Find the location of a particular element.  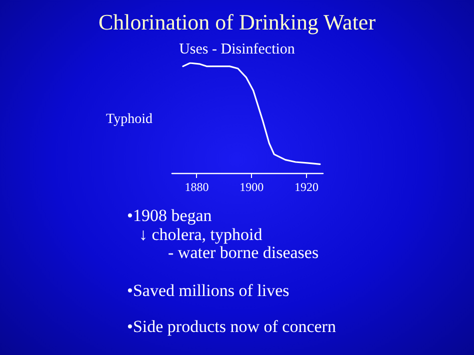

text: - water borne diseases is located at coordinates (243, 252).